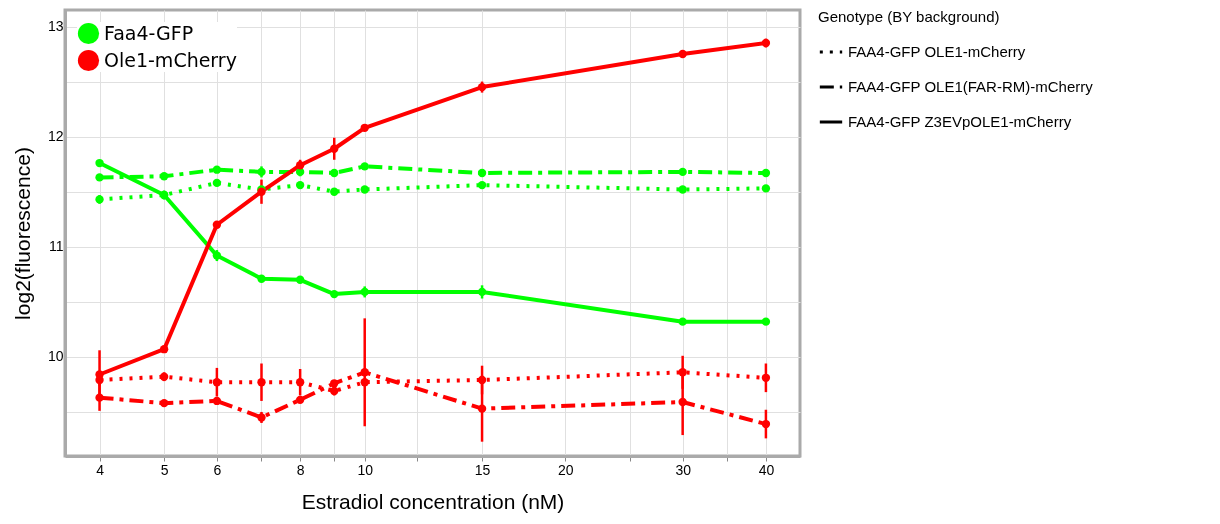 The image size is (1220, 524). Describe the element at coordinates (482, 469) in the screenshot. I see `x-tick-label: 15` at that location.